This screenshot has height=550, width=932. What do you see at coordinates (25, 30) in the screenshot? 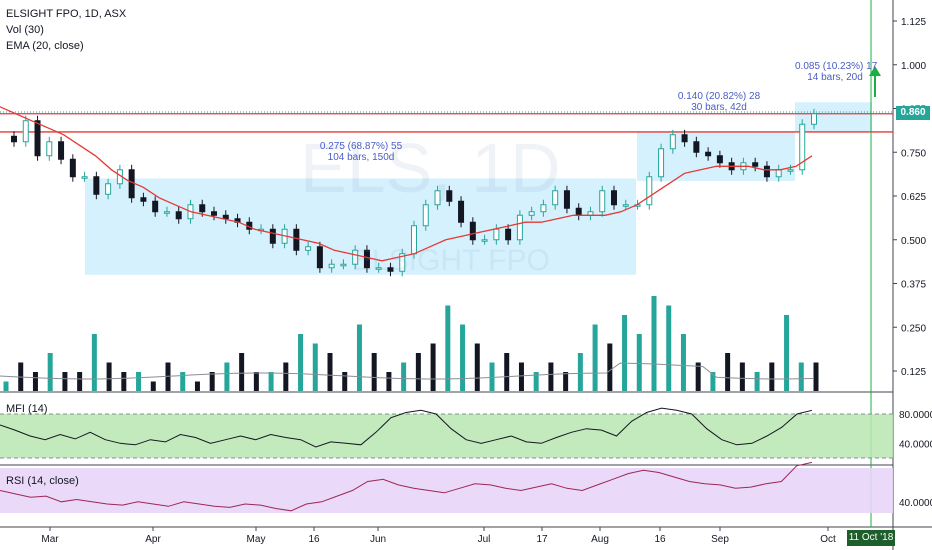
I see `legend-volume: Vol (30)` at bounding box center [25, 30].